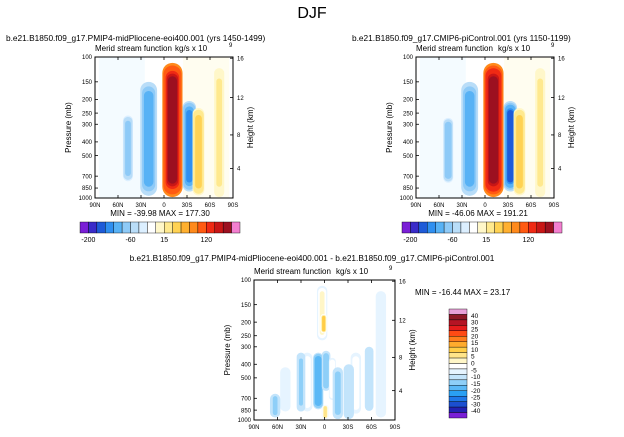  What do you see at coordinates (474, 370) in the screenshot?
I see `colorbar-label: -5` at bounding box center [474, 370].